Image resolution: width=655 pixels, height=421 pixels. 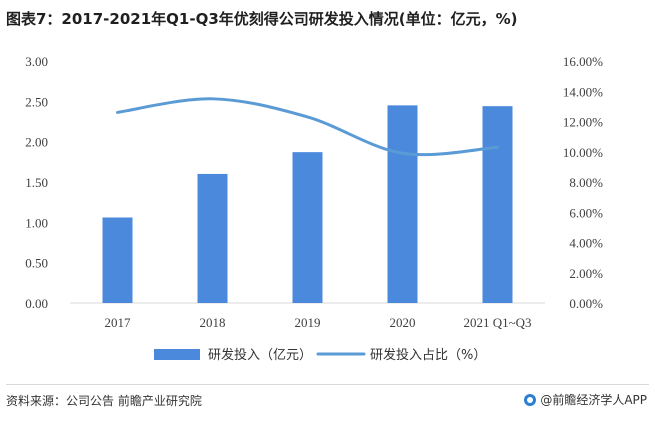 I want to click on left-tick-label: 0.00, so click(x=36, y=303).